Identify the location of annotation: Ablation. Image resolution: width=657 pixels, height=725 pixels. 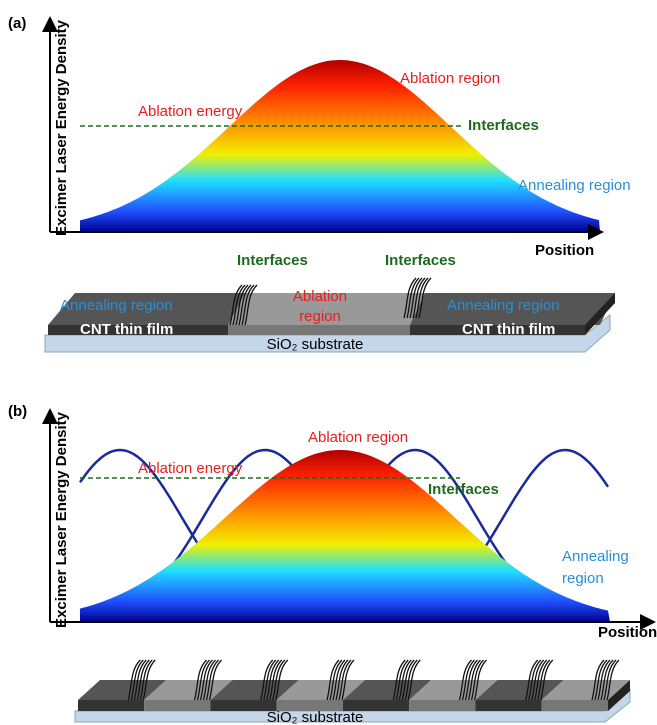
(320, 296).